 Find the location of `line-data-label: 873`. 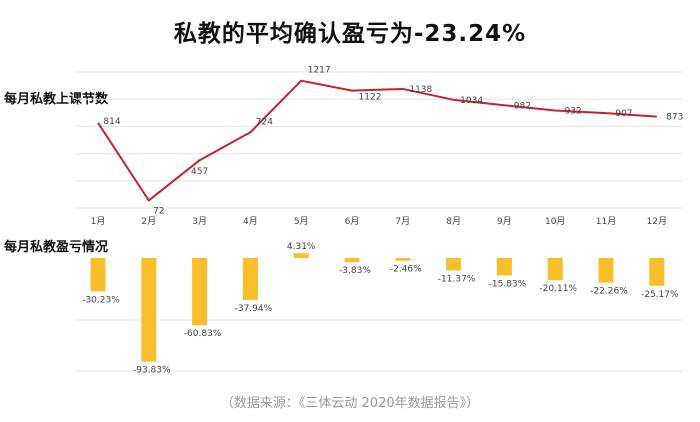

line-data-label: 873 is located at coordinates (674, 118).